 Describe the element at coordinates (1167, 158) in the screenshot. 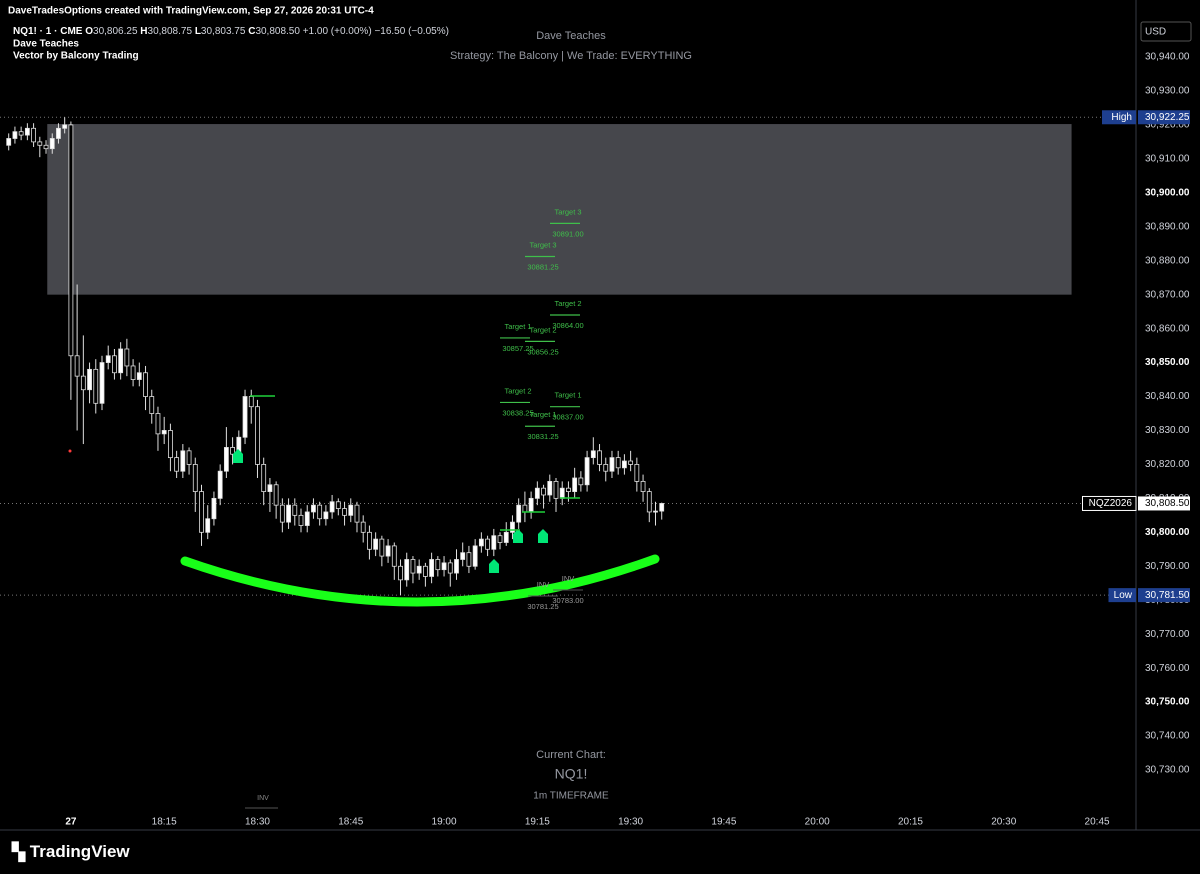

I see `y-tick-label: 30,910.00` at that location.